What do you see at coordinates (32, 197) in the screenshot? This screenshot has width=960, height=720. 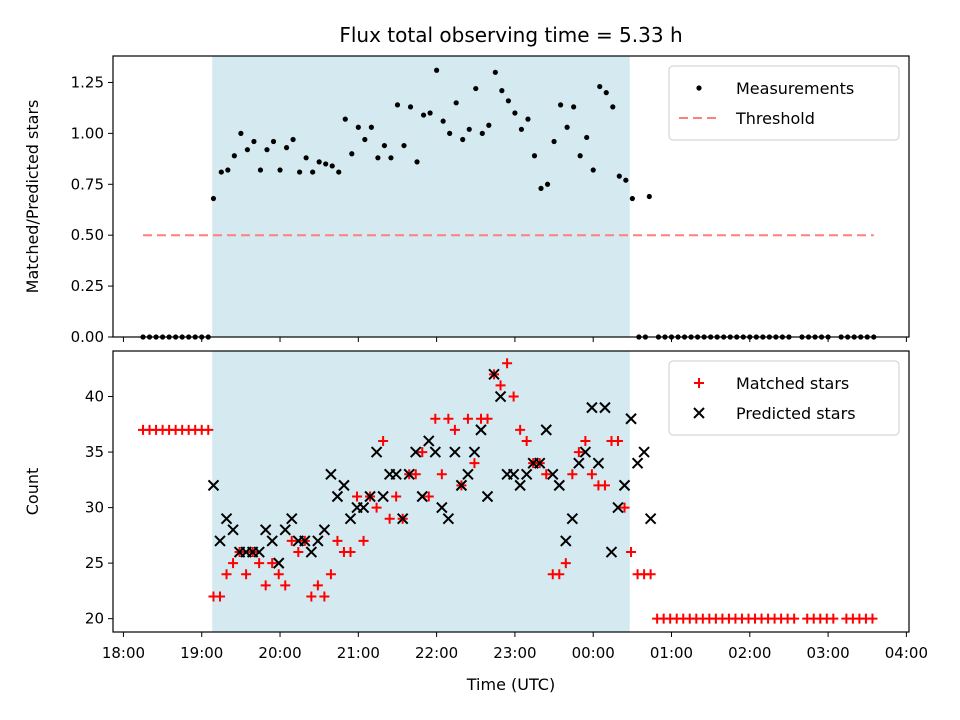 I see `y-axis-label: Matched/Predicted stars` at bounding box center [32, 197].